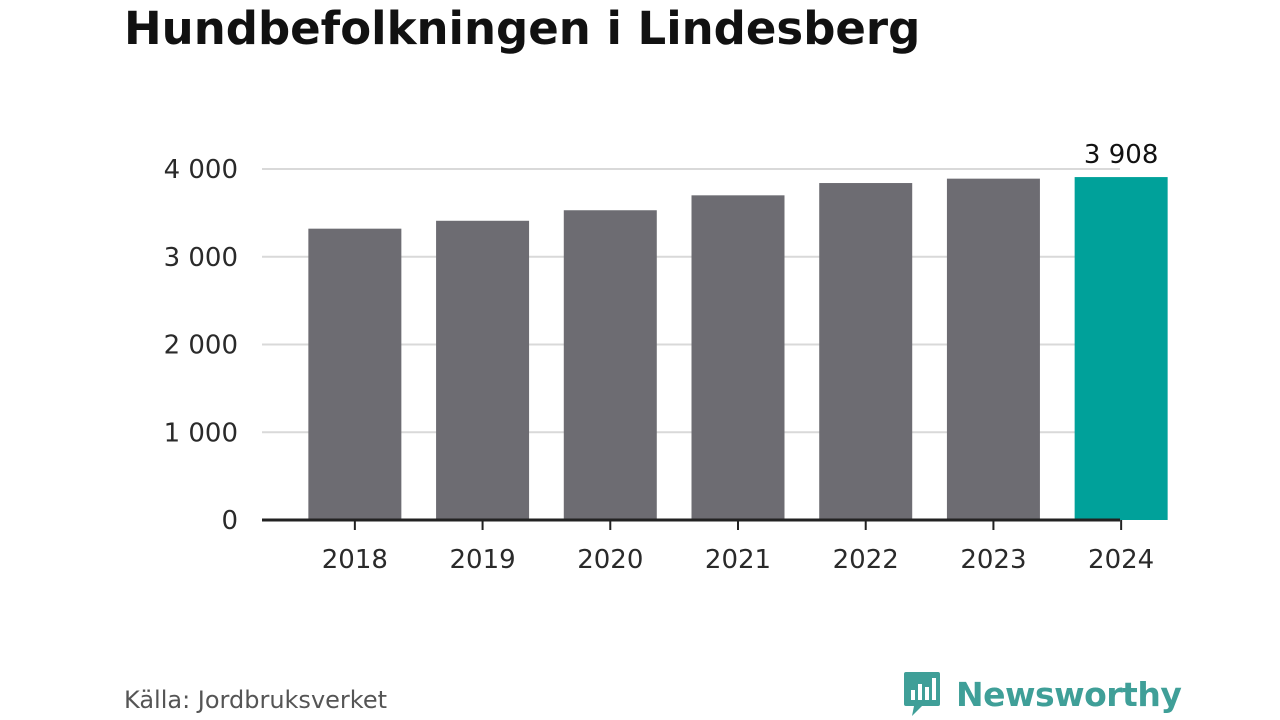  What do you see at coordinates (866, 352) in the screenshot?
I see `bar-2022` at bounding box center [866, 352].